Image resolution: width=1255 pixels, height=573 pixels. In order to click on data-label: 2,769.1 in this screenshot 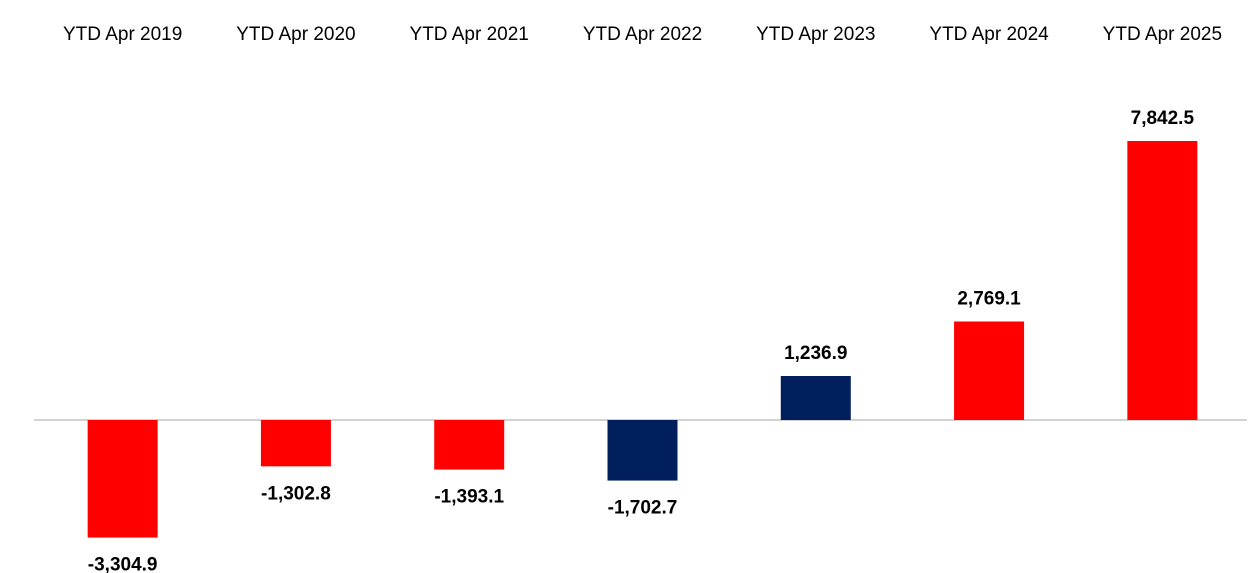, I will do `click(989, 298)`.